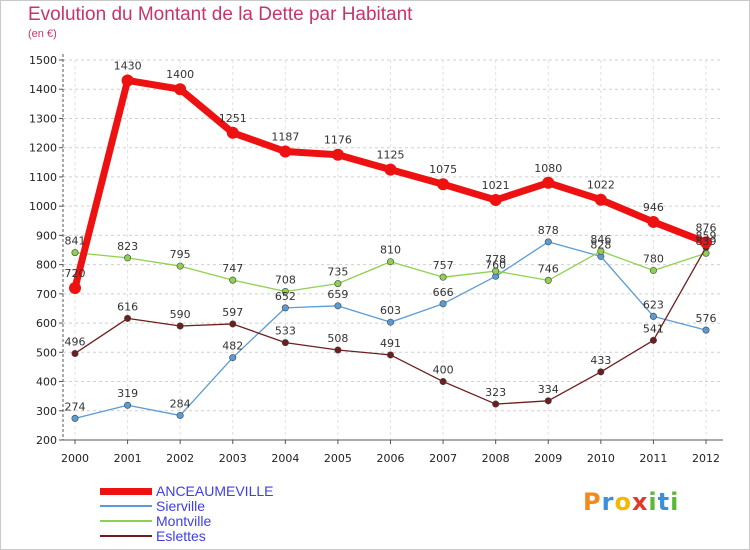  Describe the element at coordinates (220, 506) in the screenshot. I see `legend-item: Sierville` at that location.